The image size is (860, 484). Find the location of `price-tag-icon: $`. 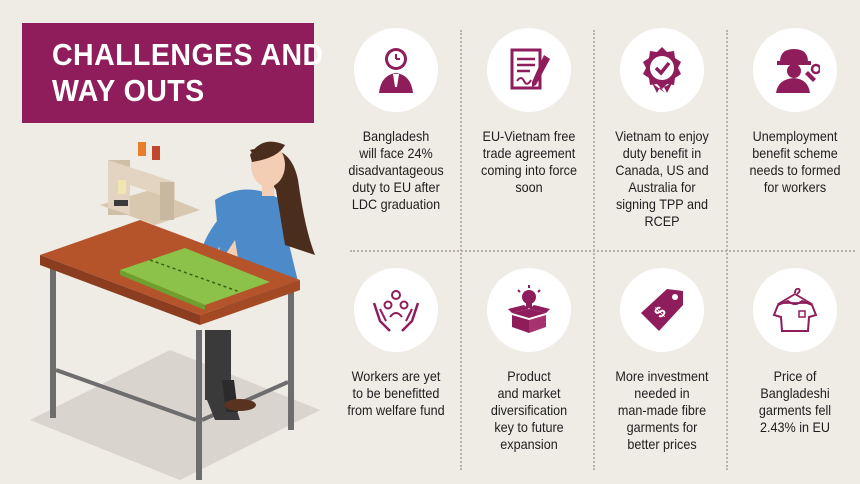

price-tag-icon: $ is located at coordinates (662, 310).